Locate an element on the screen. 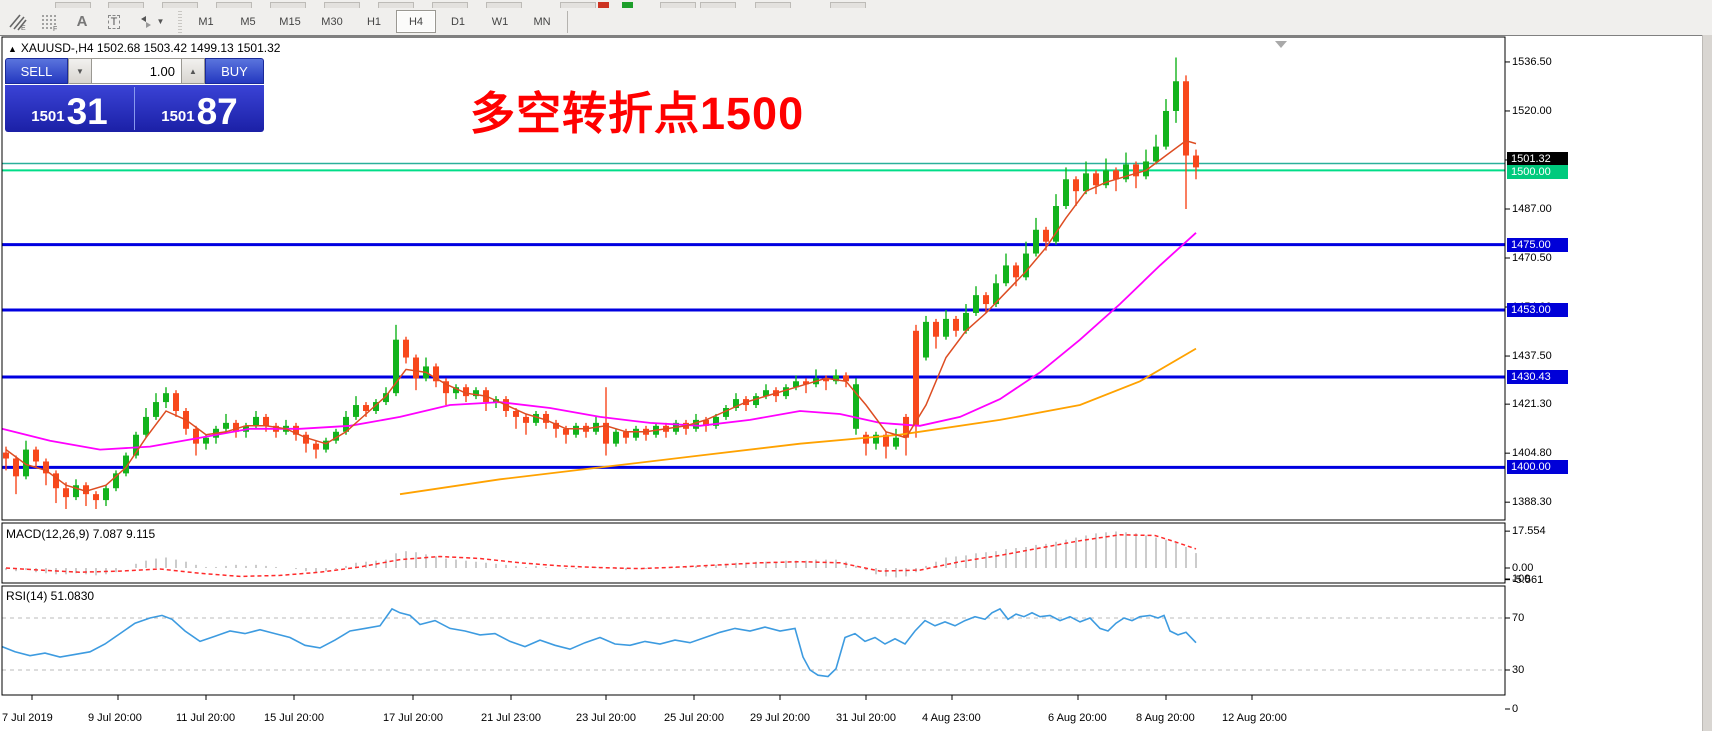 The width and height of the screenshot is (1712, 731). toolbar-separator is located at coordinates (180, 21).